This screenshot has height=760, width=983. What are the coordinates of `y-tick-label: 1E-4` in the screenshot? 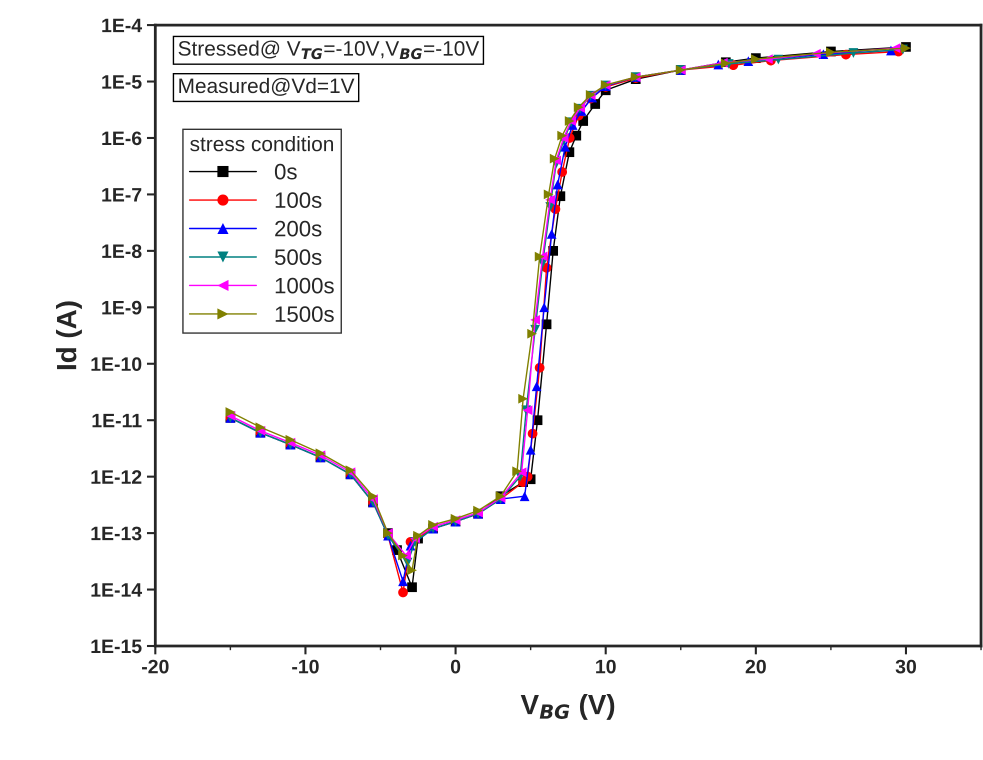 It's located at (122, 25).